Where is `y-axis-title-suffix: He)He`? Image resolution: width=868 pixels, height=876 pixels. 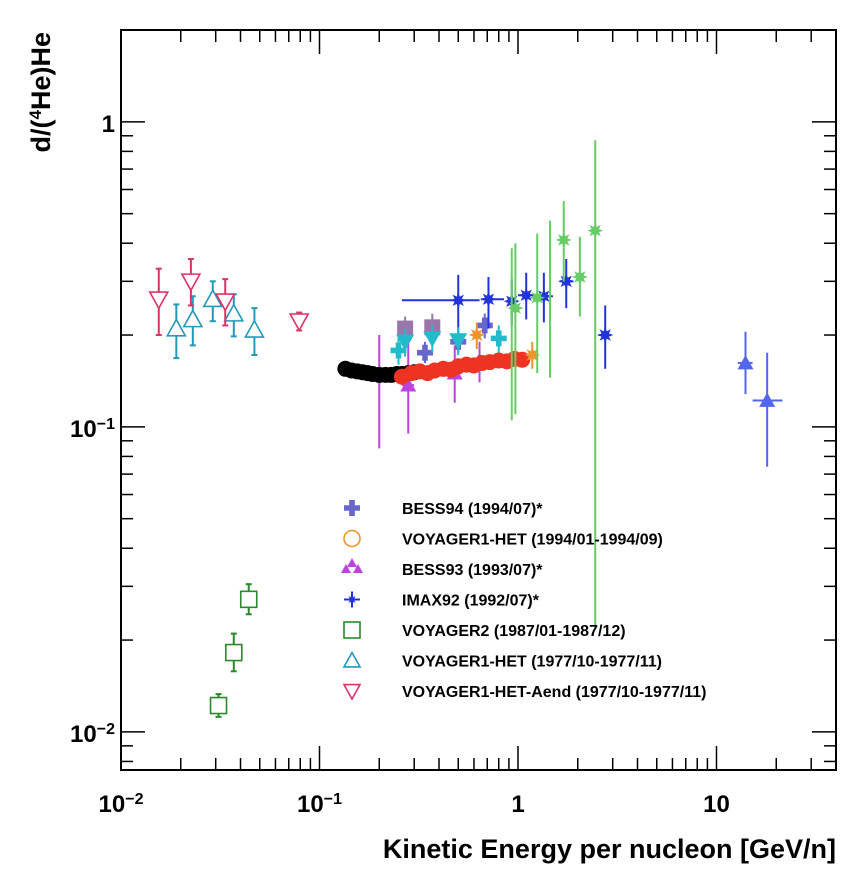 y-axis-title-suffix: He)He is located at coordinates (41, 71).